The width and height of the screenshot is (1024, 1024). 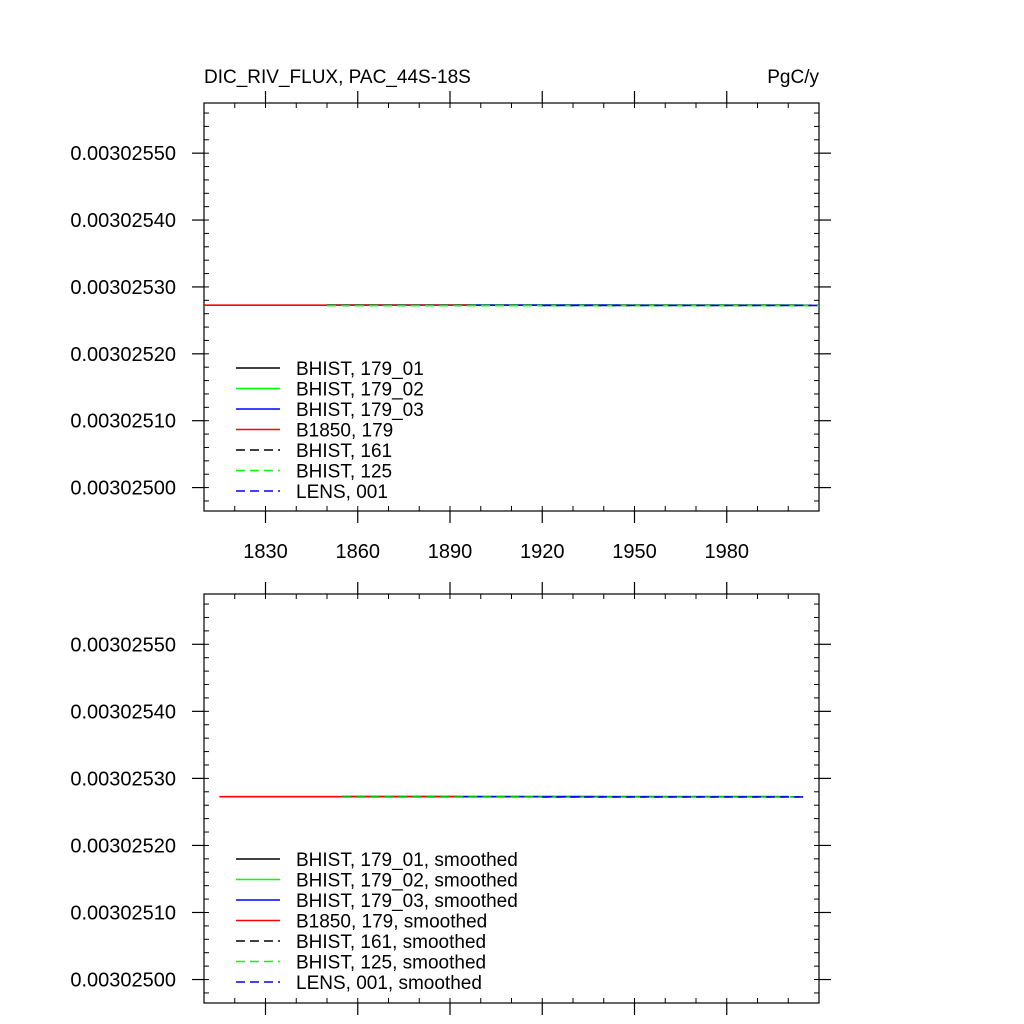 What do you see at coordinates (634, 552) in the screenshot?
I see `x-tick-label: 1950` at bounding box center [634, 552].